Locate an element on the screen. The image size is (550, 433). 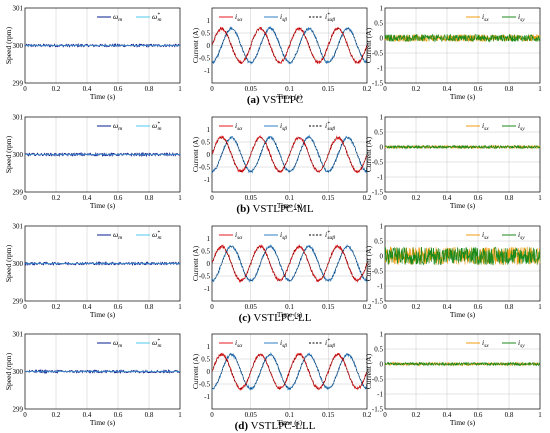
legend-label-ibeta: isβ is located at coordinates (283, 343).